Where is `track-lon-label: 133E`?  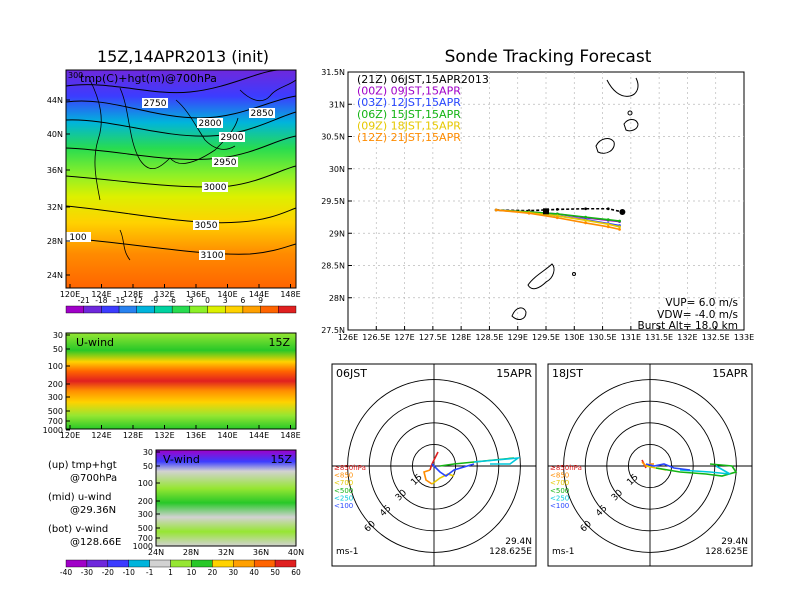 track-lon-label: 133E is located at coordinates (744, 337).